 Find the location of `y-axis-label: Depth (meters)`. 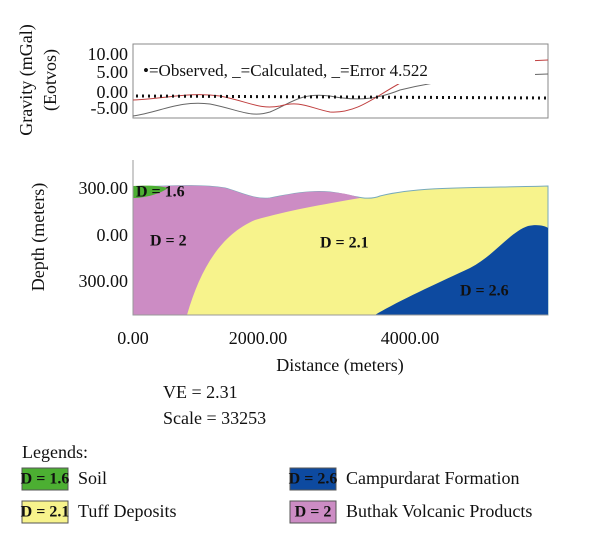

y-axis-label: Depth (meters) is located at coordinates (38, 237).